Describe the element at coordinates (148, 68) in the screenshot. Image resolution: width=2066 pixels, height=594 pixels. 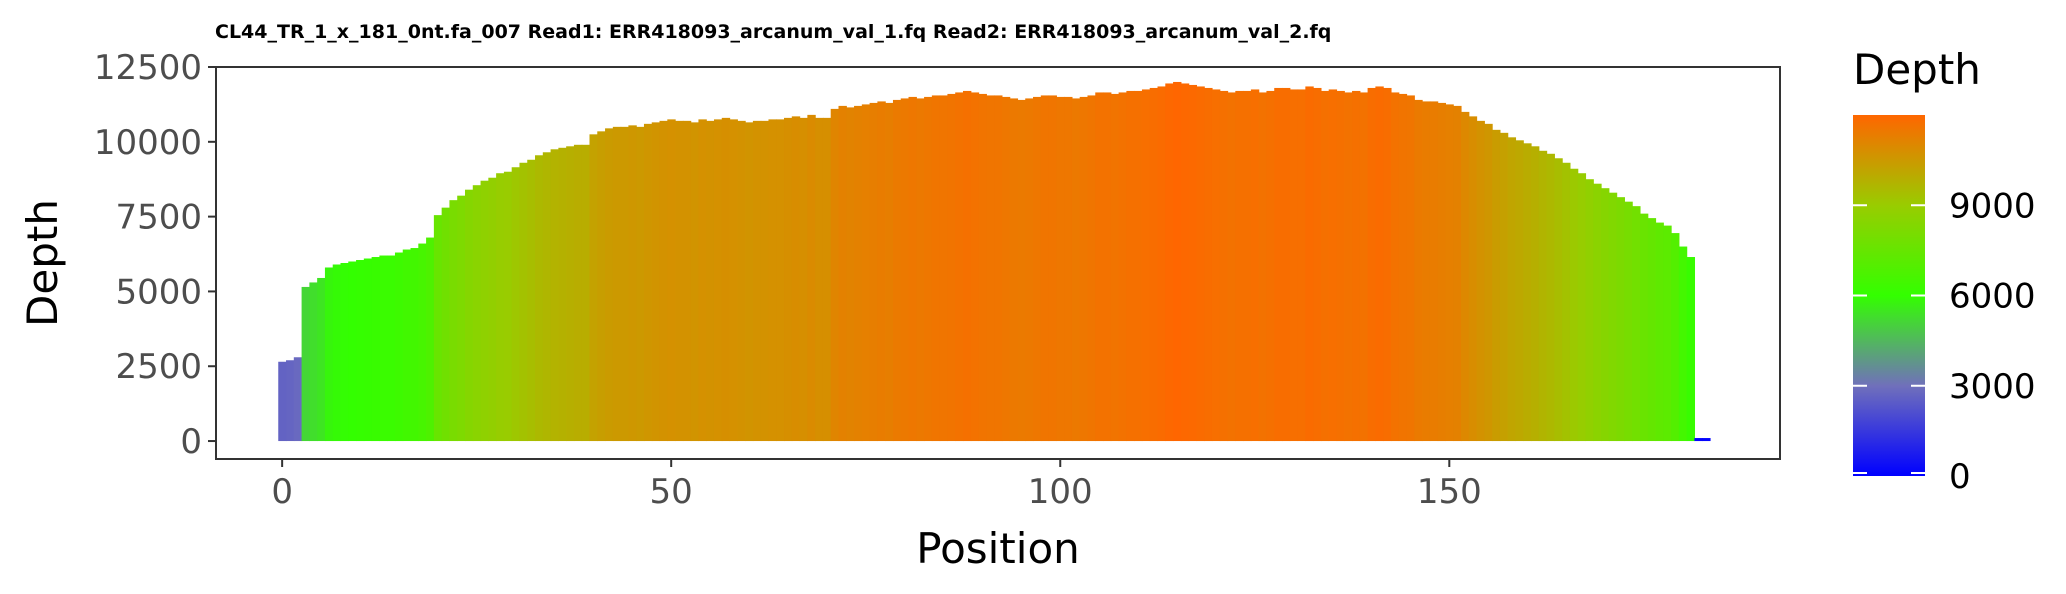
I see `y-tick-label: 12500` at that location.